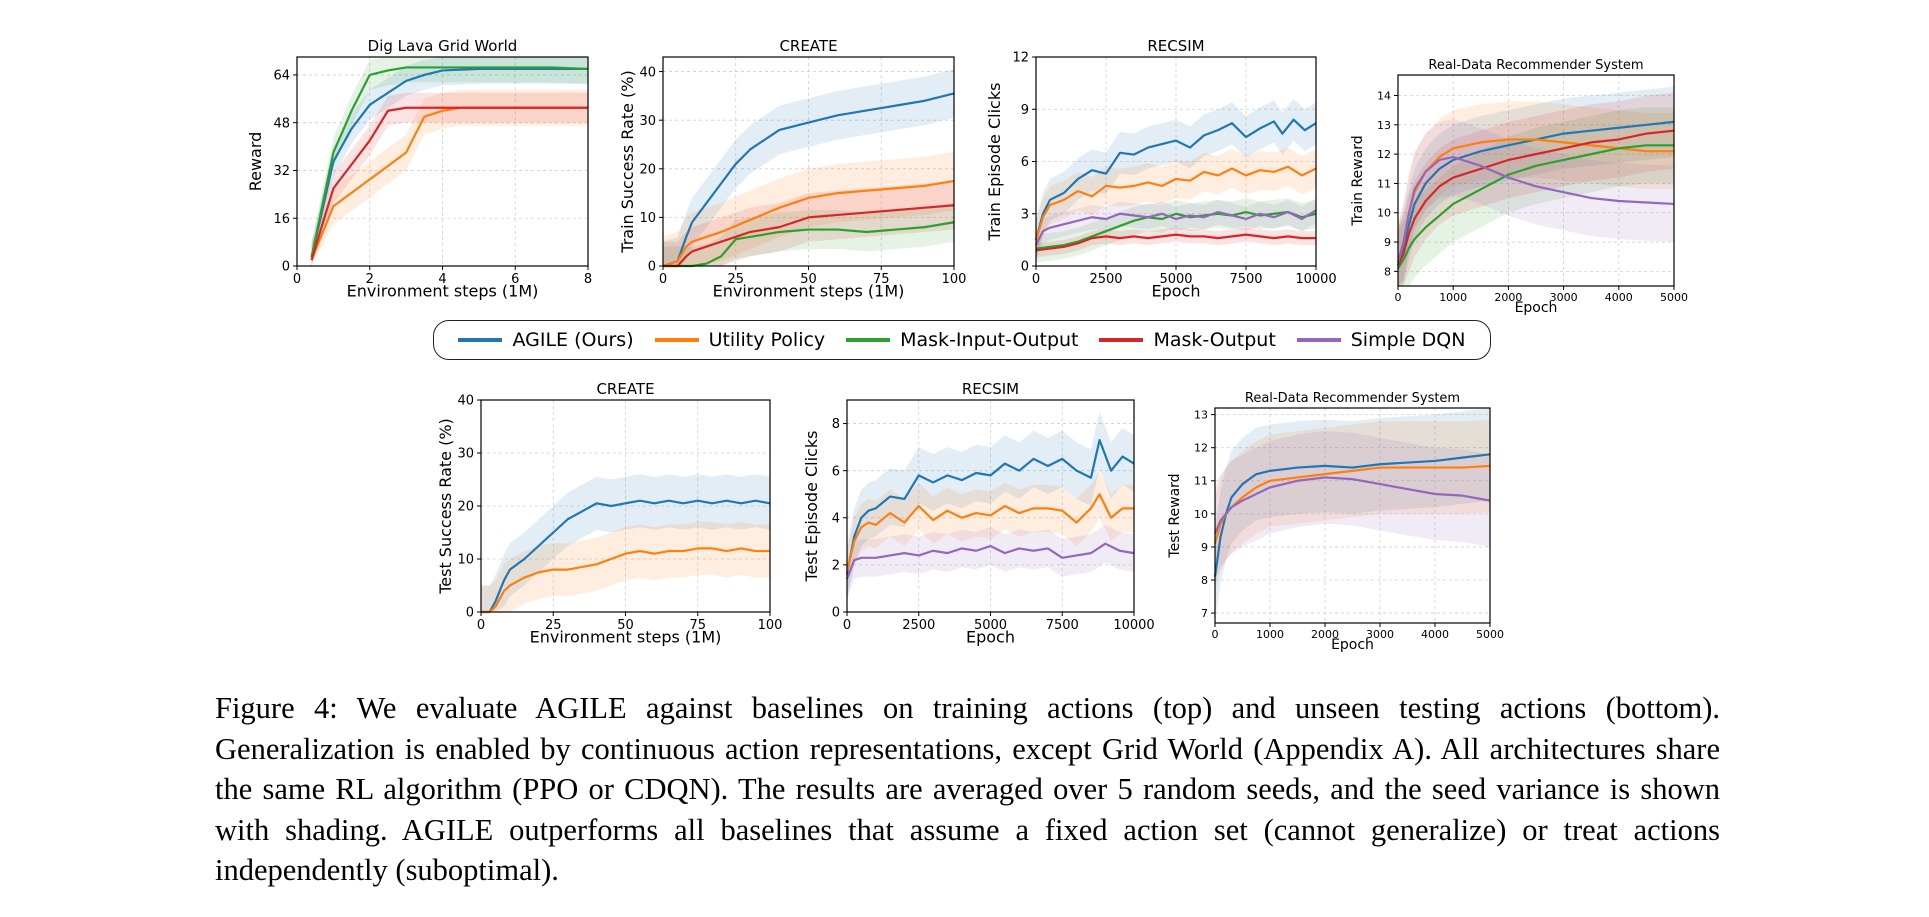 This screenshot has height=917, width=1929. Describe the element at coordinates (836, 566) in the screenshot. I see `y-tick-label: 2` at that location.